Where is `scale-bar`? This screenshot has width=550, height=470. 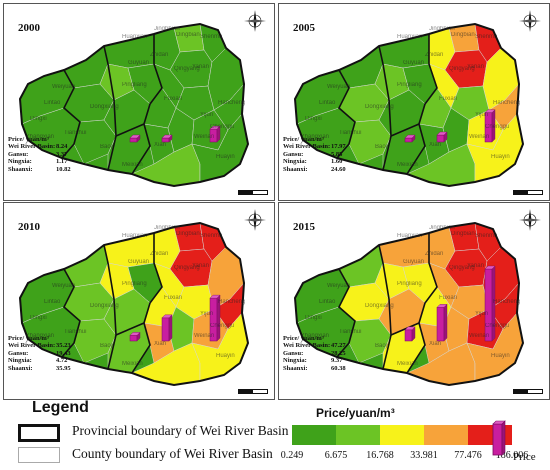 scale-bar is located at coordinates (253, 391).